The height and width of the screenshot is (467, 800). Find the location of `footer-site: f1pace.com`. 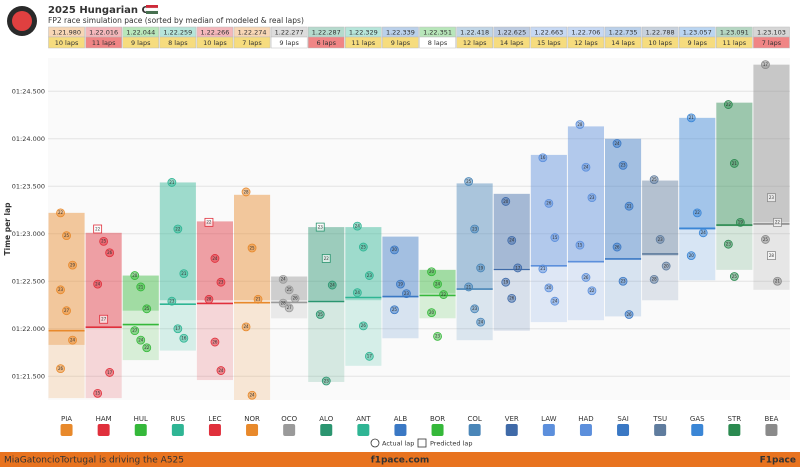

footer-site: f1pace.com is located at coordinates (400, 461).